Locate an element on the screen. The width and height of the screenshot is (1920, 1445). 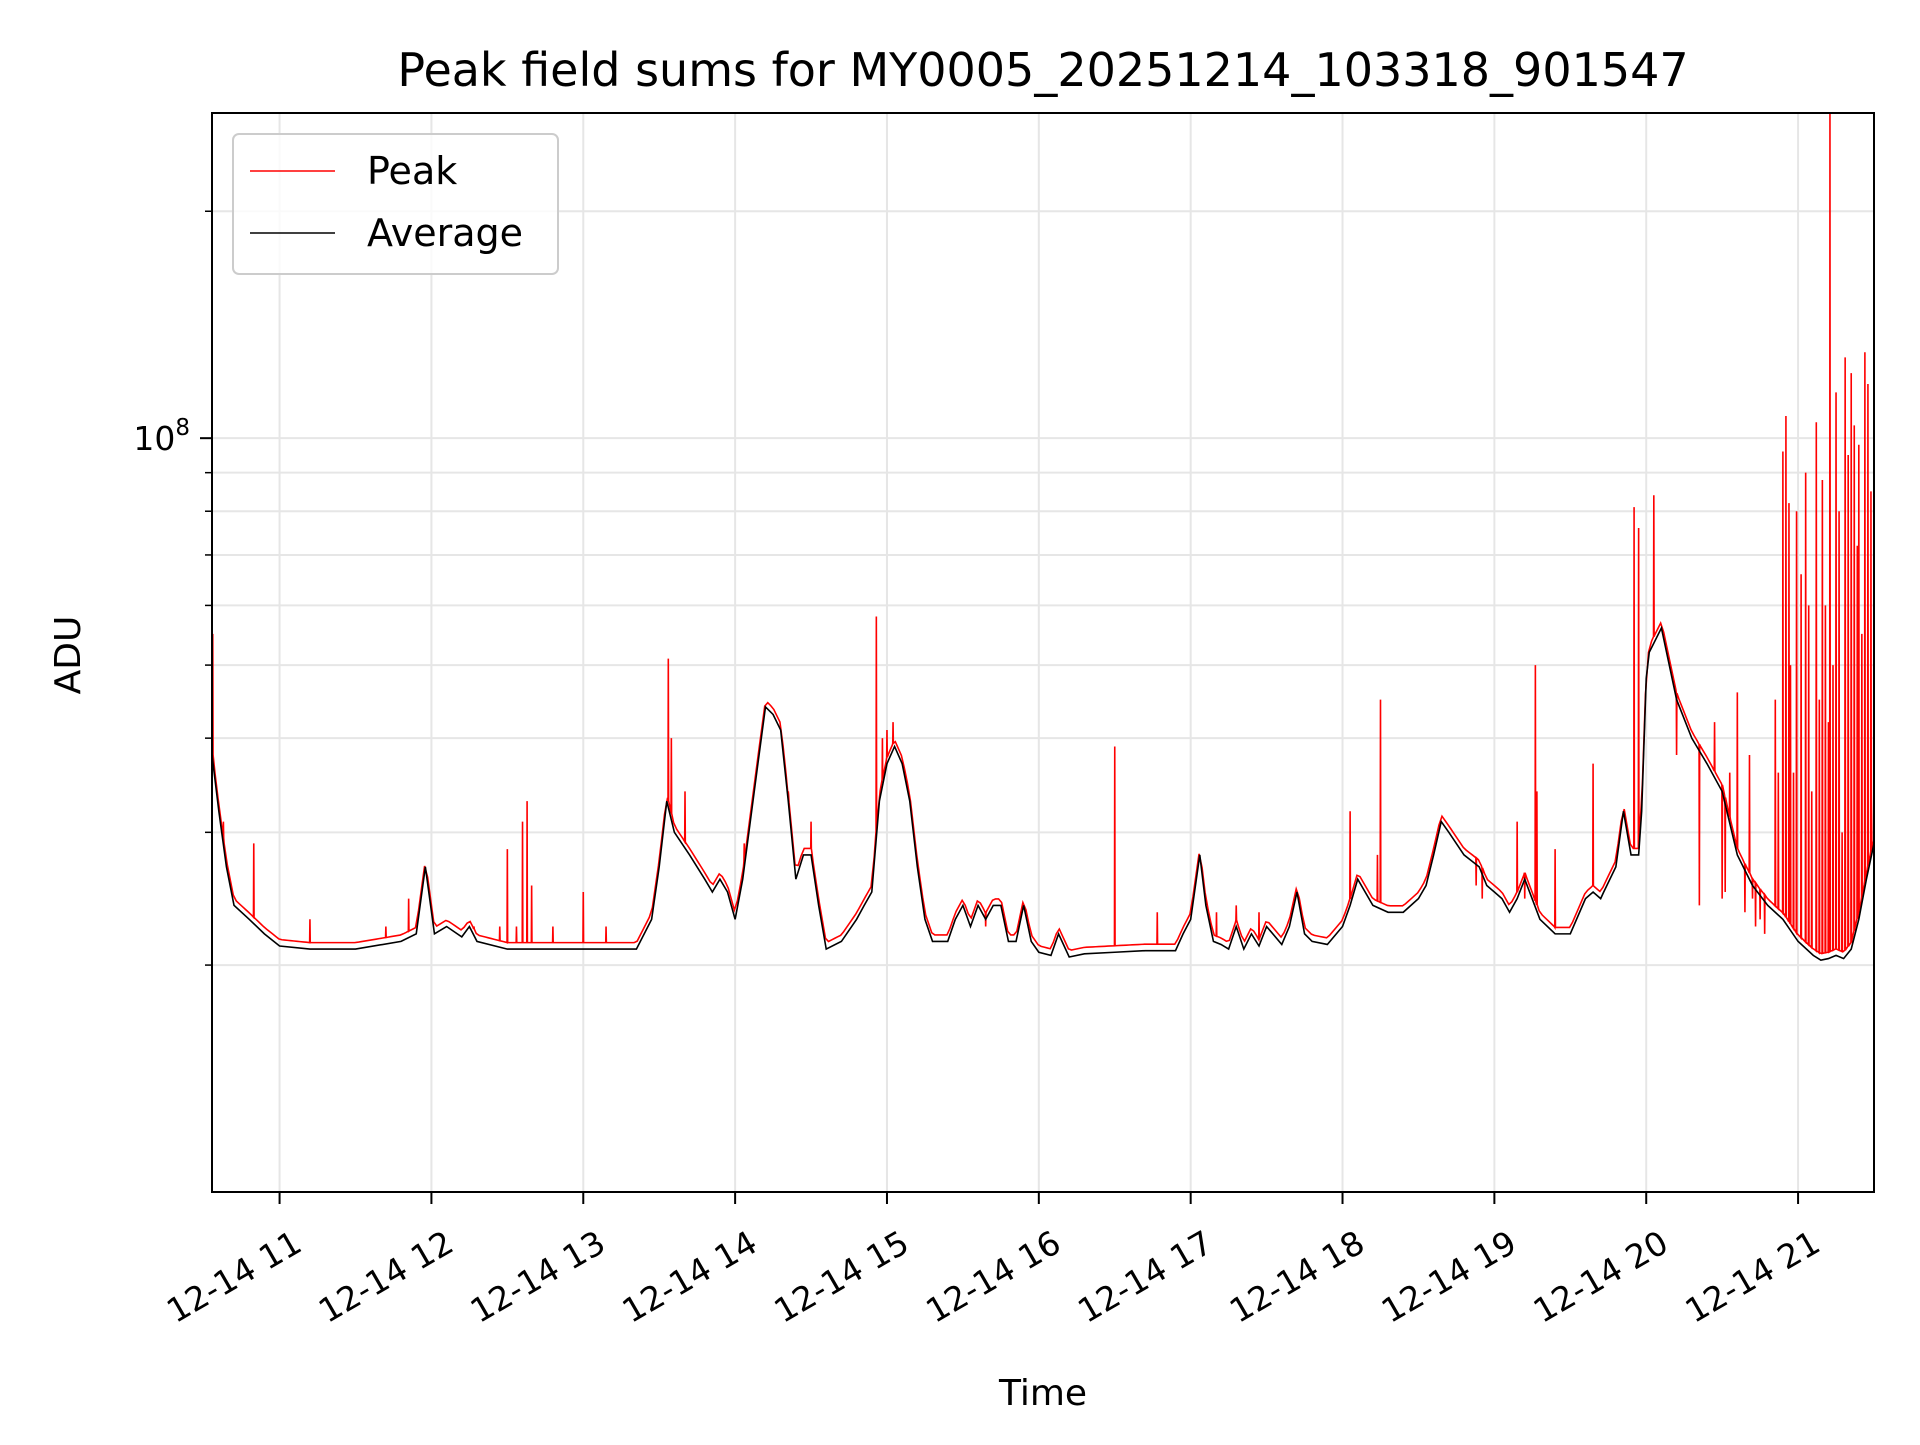
x-tick-label: 12-14 20 is located at coordinates (1601, 1277).